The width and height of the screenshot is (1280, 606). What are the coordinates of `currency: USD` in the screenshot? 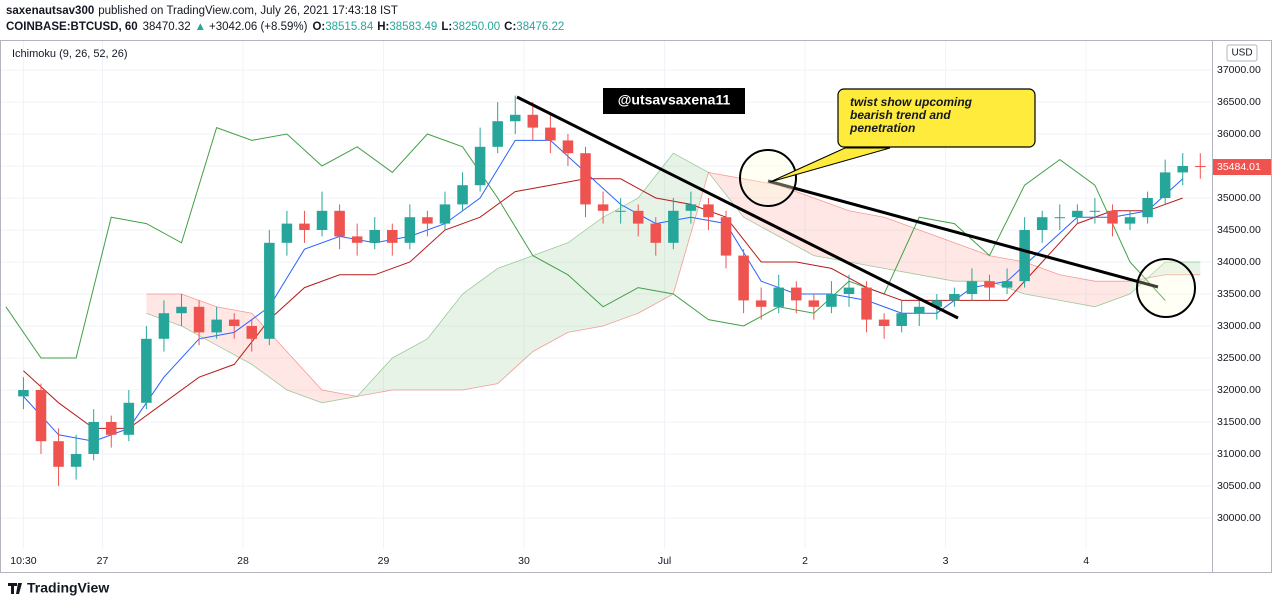 It's located at (1241, 53).